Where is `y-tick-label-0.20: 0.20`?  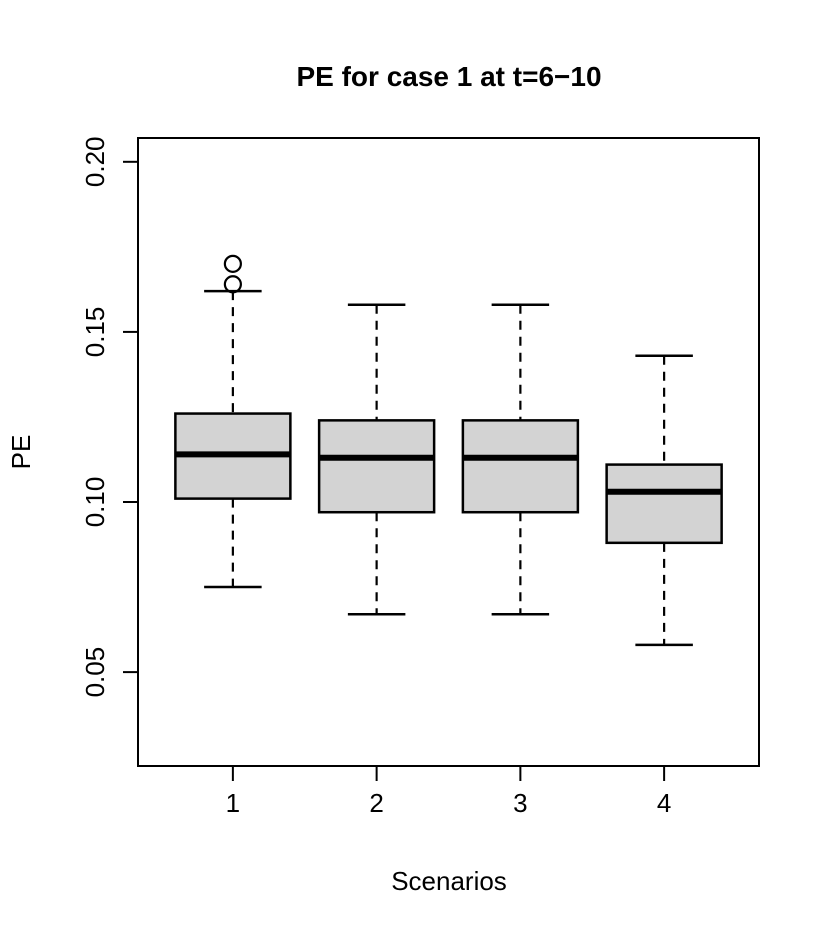 y-tick-label-0.20: 0.20 is located at coordinates (95, 162).